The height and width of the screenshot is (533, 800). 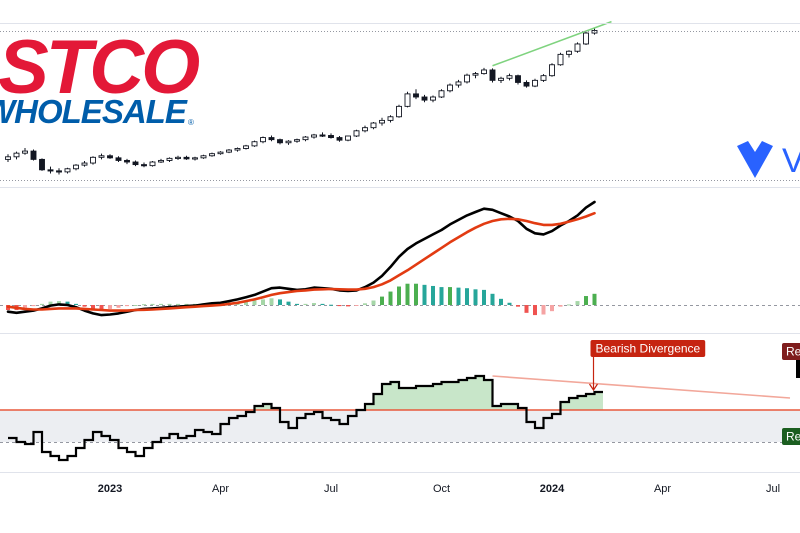 What do you see at coordinates (301, 261) in the screenshot?
I see `signal-line` at bounding box center [301, 261].